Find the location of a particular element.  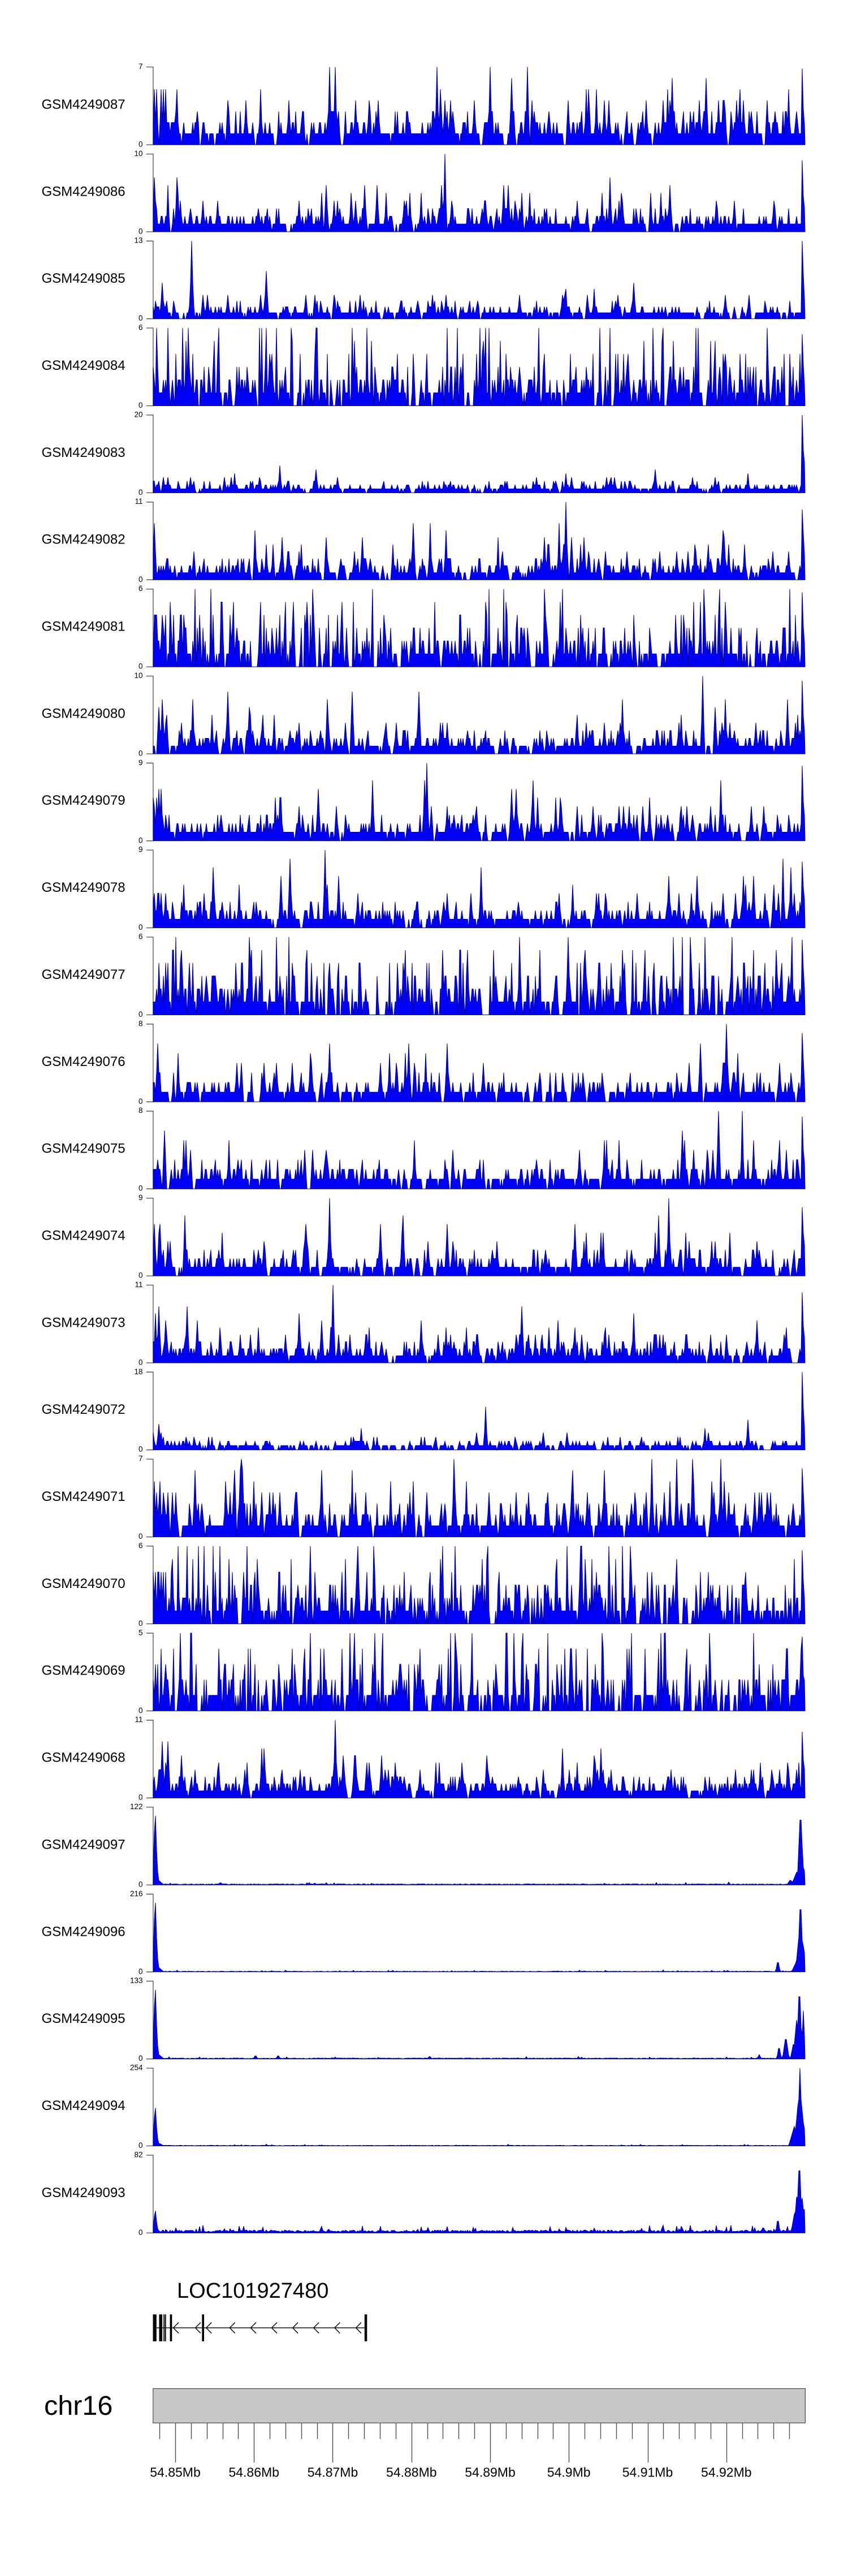

svg-text: 54.86Mb is located at coordinates (253, 2472).